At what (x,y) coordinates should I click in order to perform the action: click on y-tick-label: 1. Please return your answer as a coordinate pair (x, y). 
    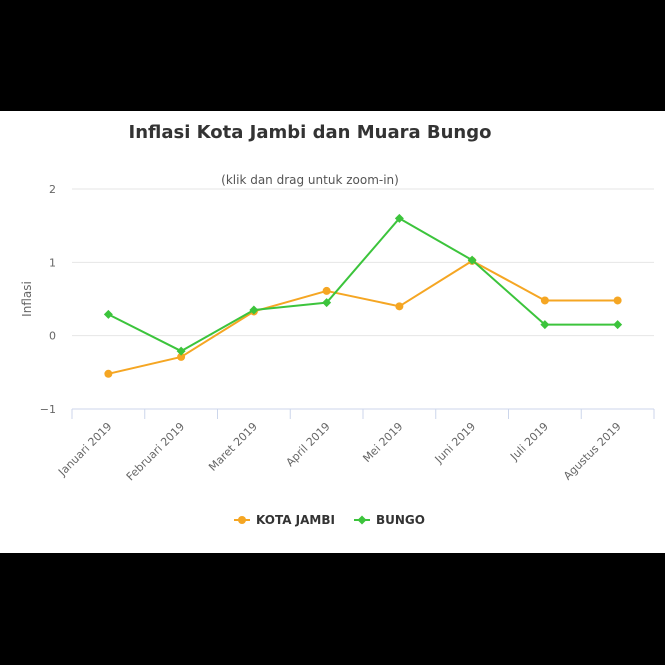
    Looking at the image, I should click on (52, 262).